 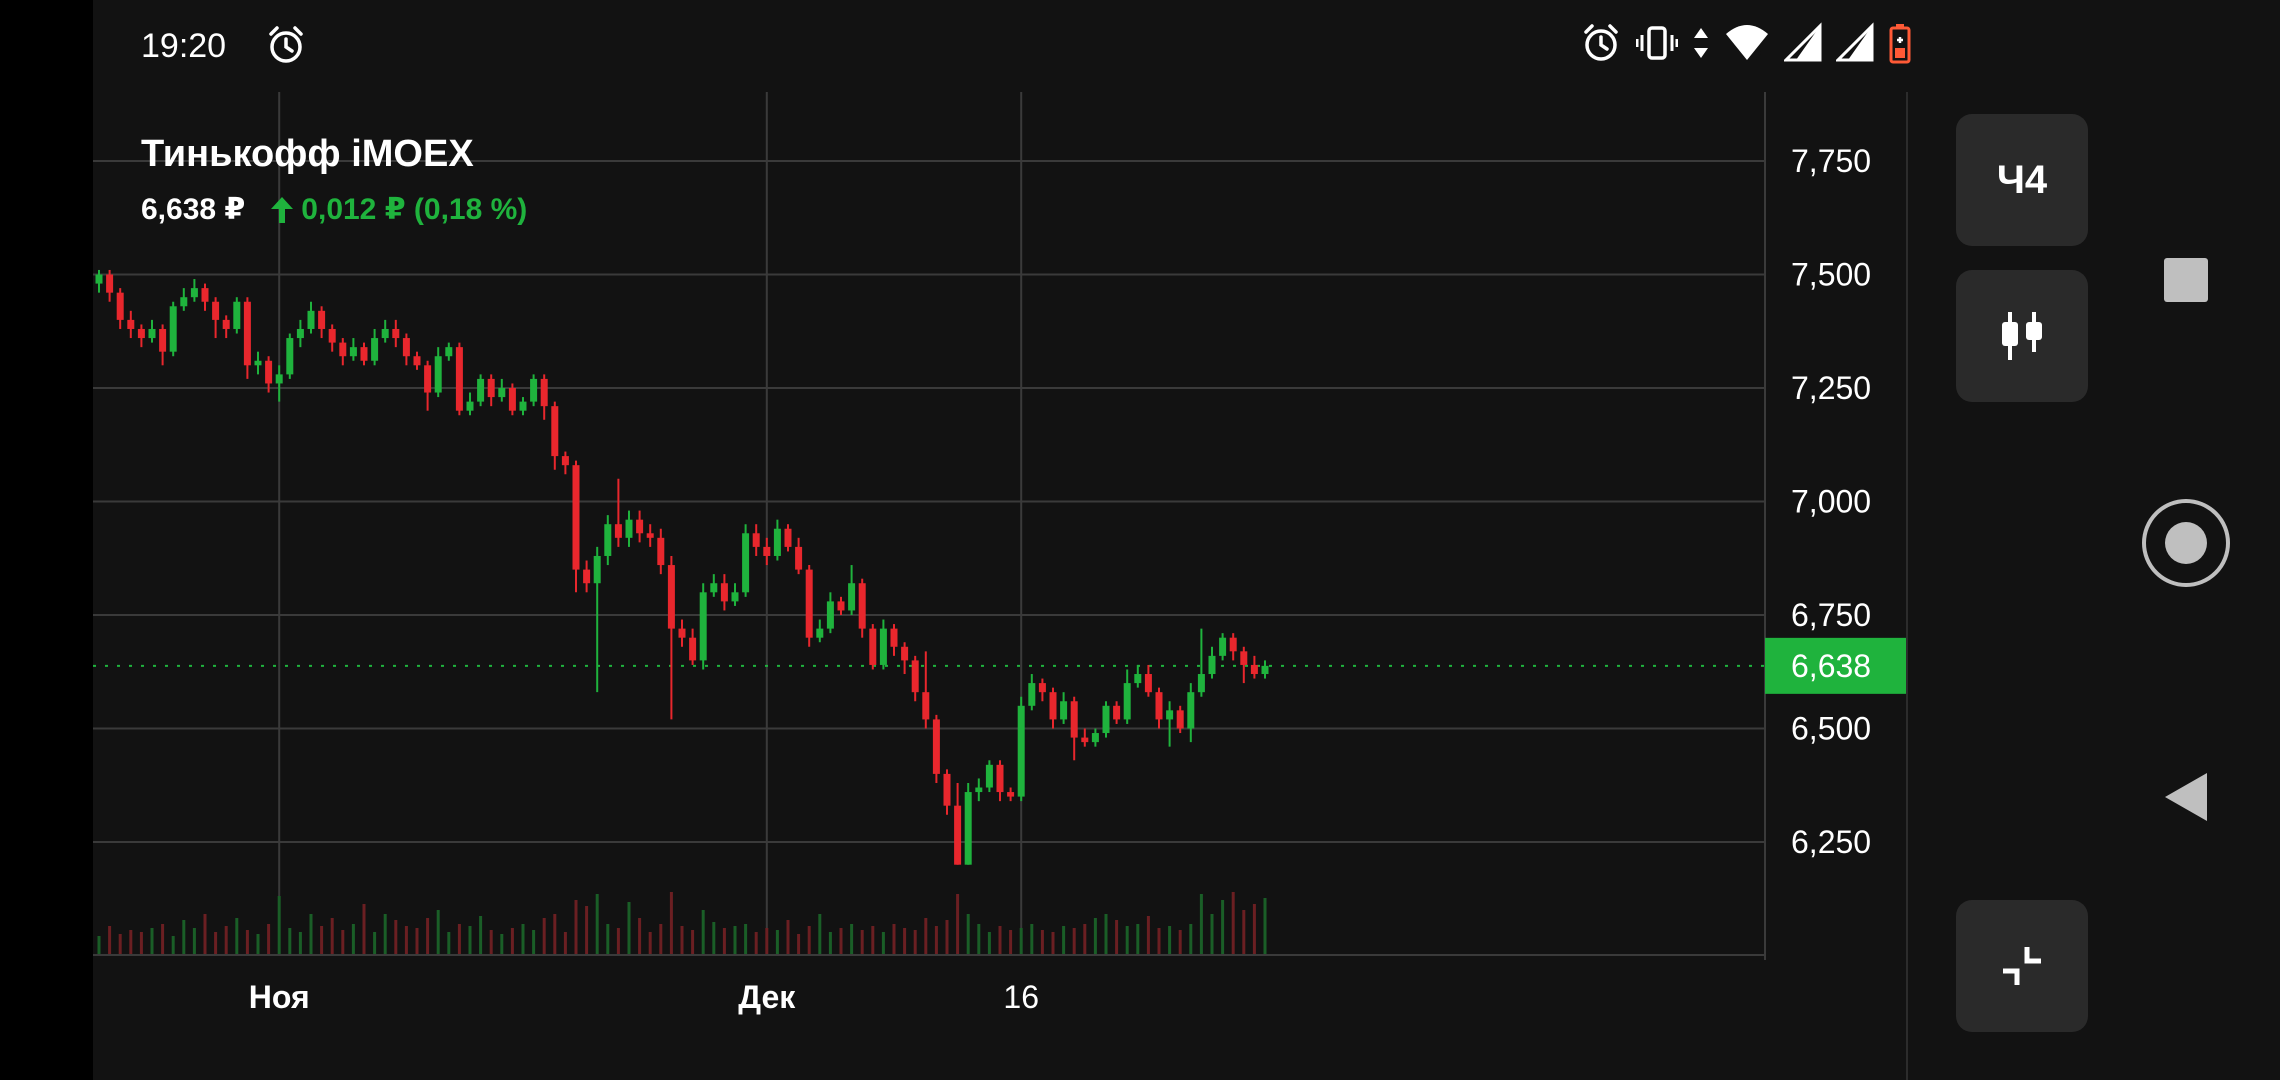 I want to click on current-price-label: 6,638, so click(x=1831, y=666).